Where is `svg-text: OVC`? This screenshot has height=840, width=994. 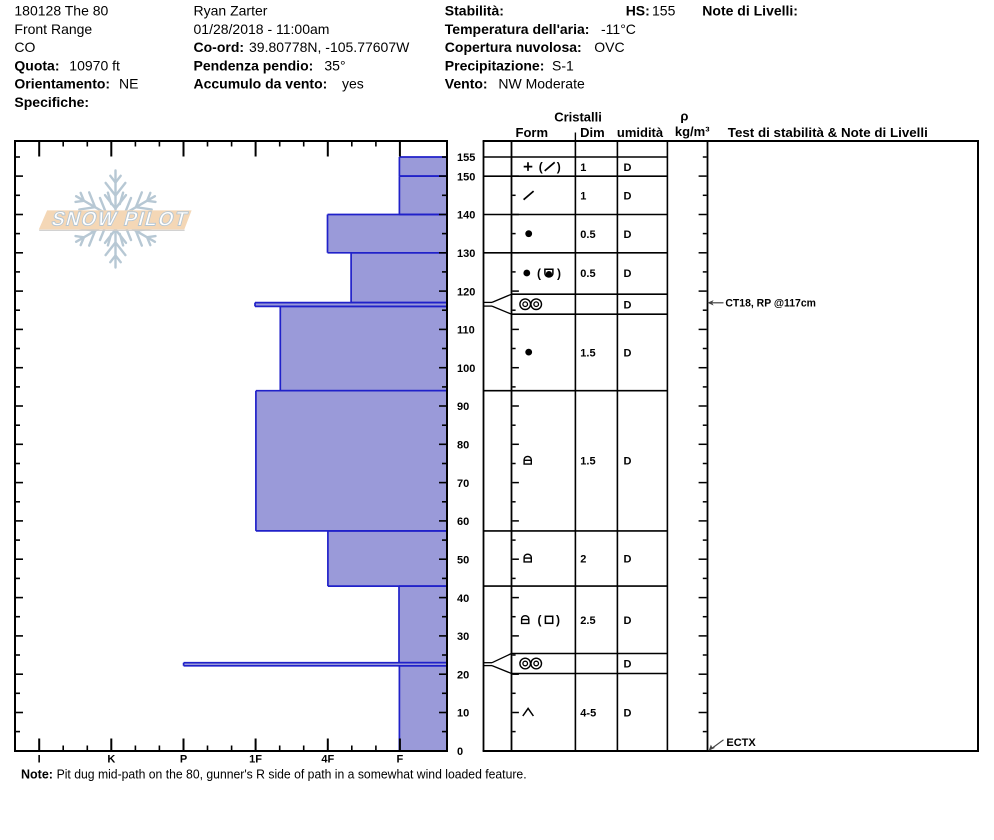 svg-text: OVC is located at coordinates (609, 47).